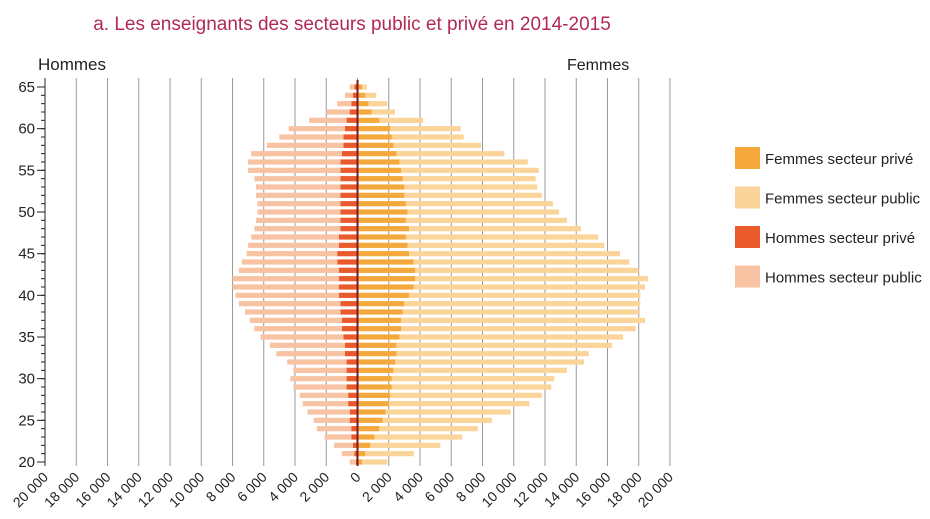  Describe the element at coordinates (26, 462) in the screenshot. I see `y-tick-label: 20` at that location.